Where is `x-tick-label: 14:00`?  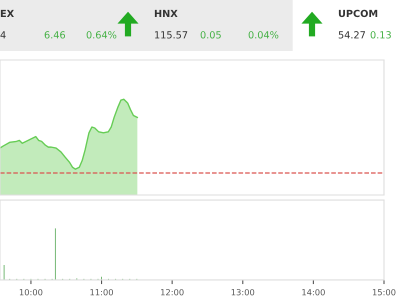
x-tick-label: 14:00 is located at coordinates (313, 292).